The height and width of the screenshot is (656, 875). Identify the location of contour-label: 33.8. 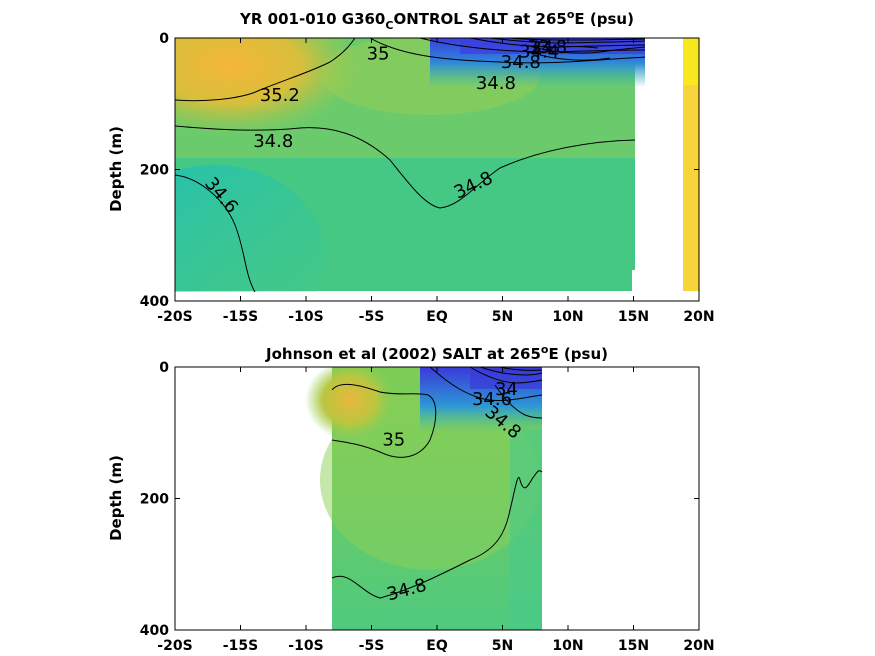
(547, 47).